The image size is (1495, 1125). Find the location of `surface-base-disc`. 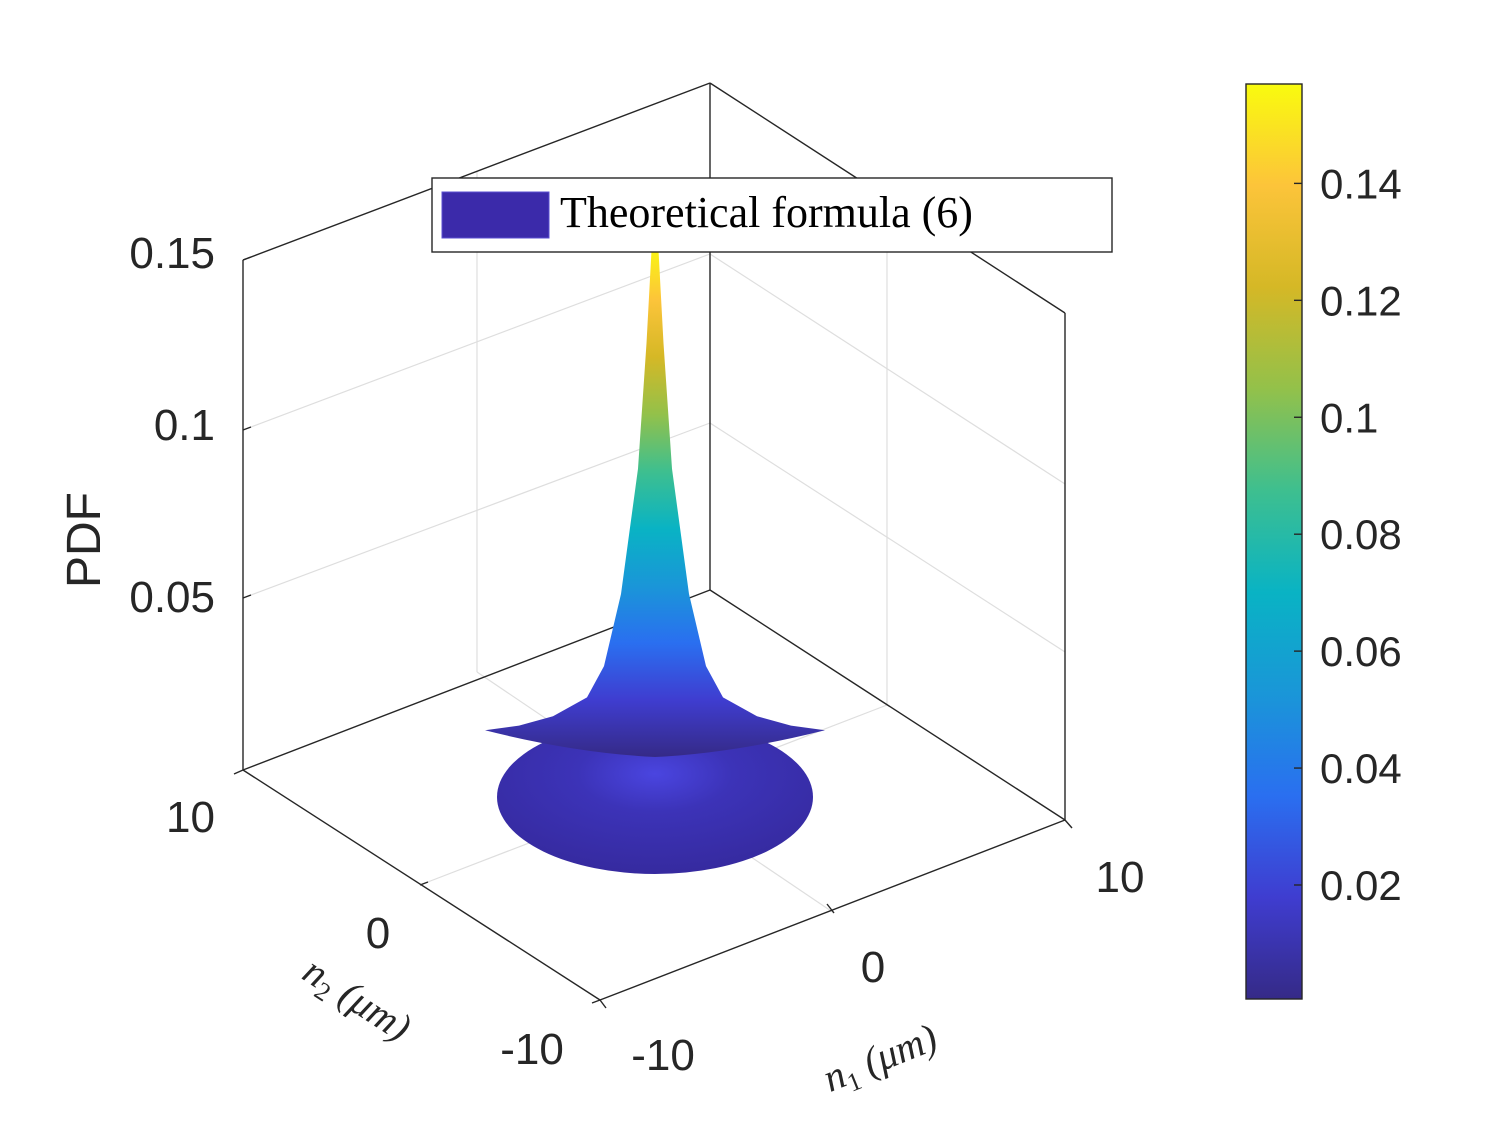

surface-base-disc is located at coordinates (655, 797).